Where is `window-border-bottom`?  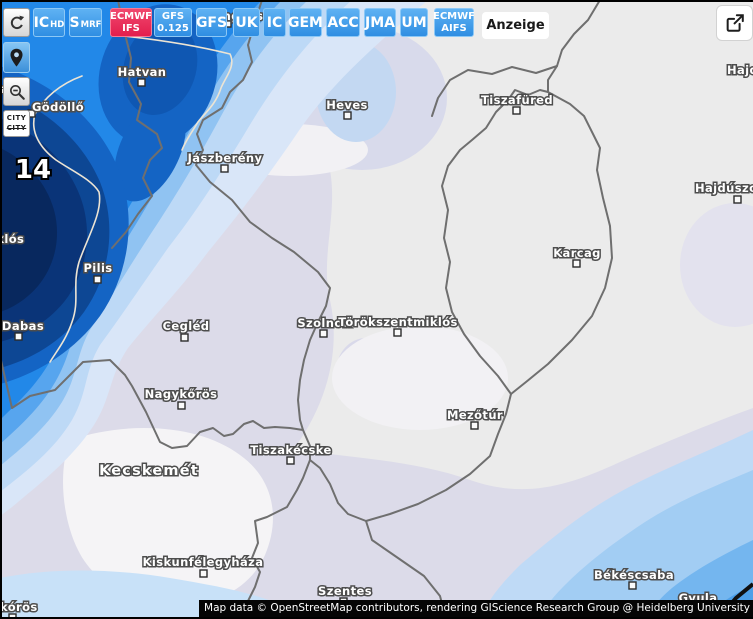 window-border-bottom is located at coordinates (376, 618).